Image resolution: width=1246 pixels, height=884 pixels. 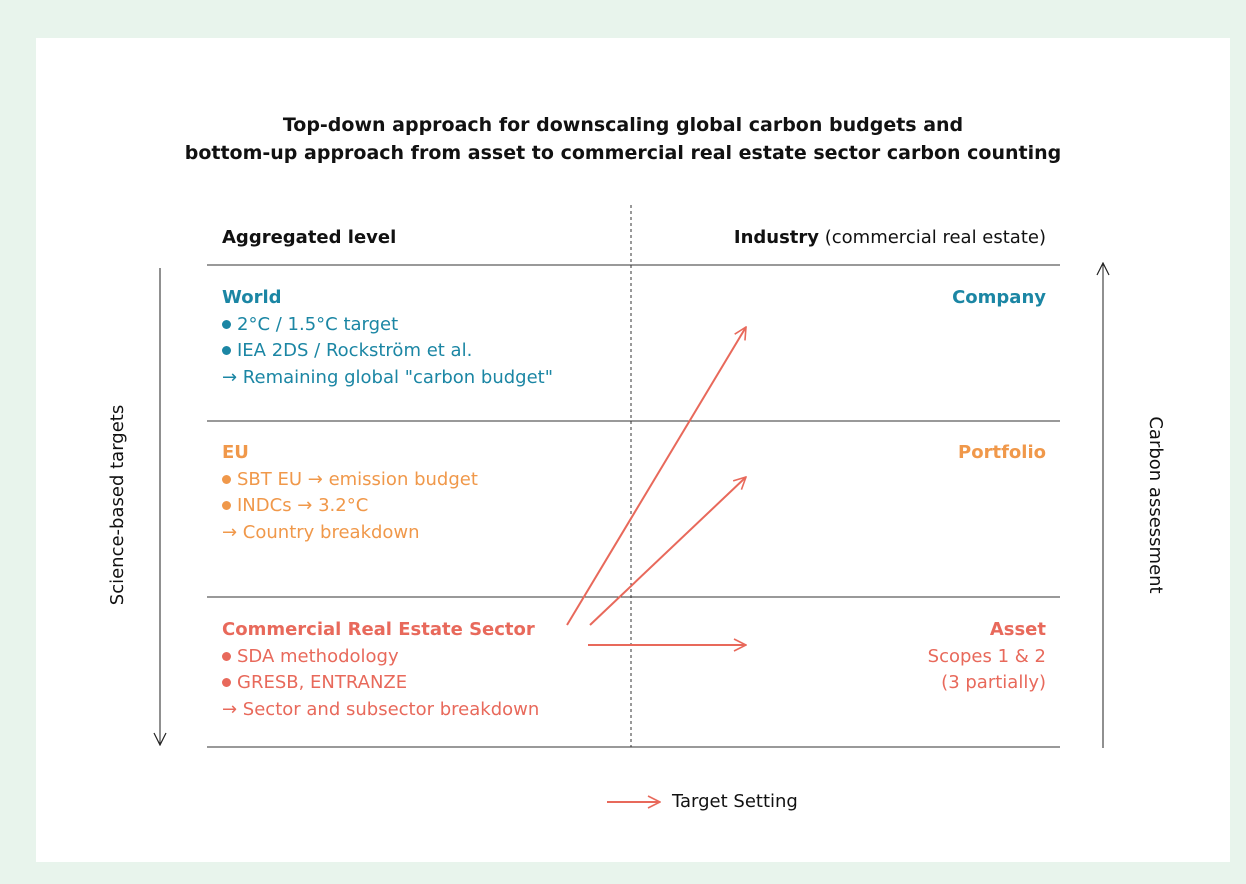 I want to click on right-title: Company, so click(x=999, y=297).